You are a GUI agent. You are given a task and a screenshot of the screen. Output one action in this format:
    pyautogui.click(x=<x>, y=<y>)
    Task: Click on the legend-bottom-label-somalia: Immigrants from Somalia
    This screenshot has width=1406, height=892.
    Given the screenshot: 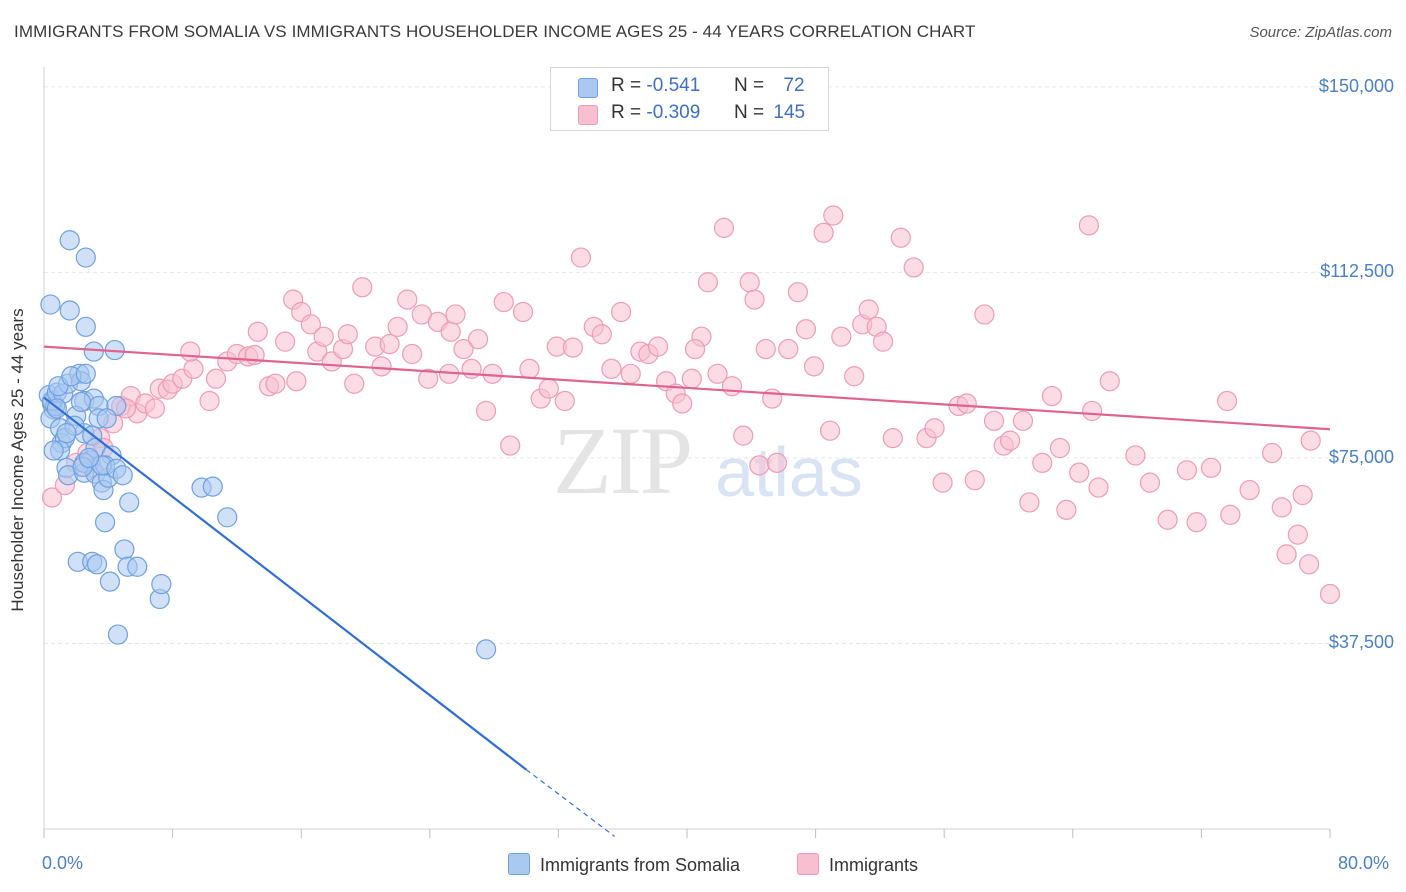 What is the action you would take?
    pyautogui.click(x=640, y=865)
    